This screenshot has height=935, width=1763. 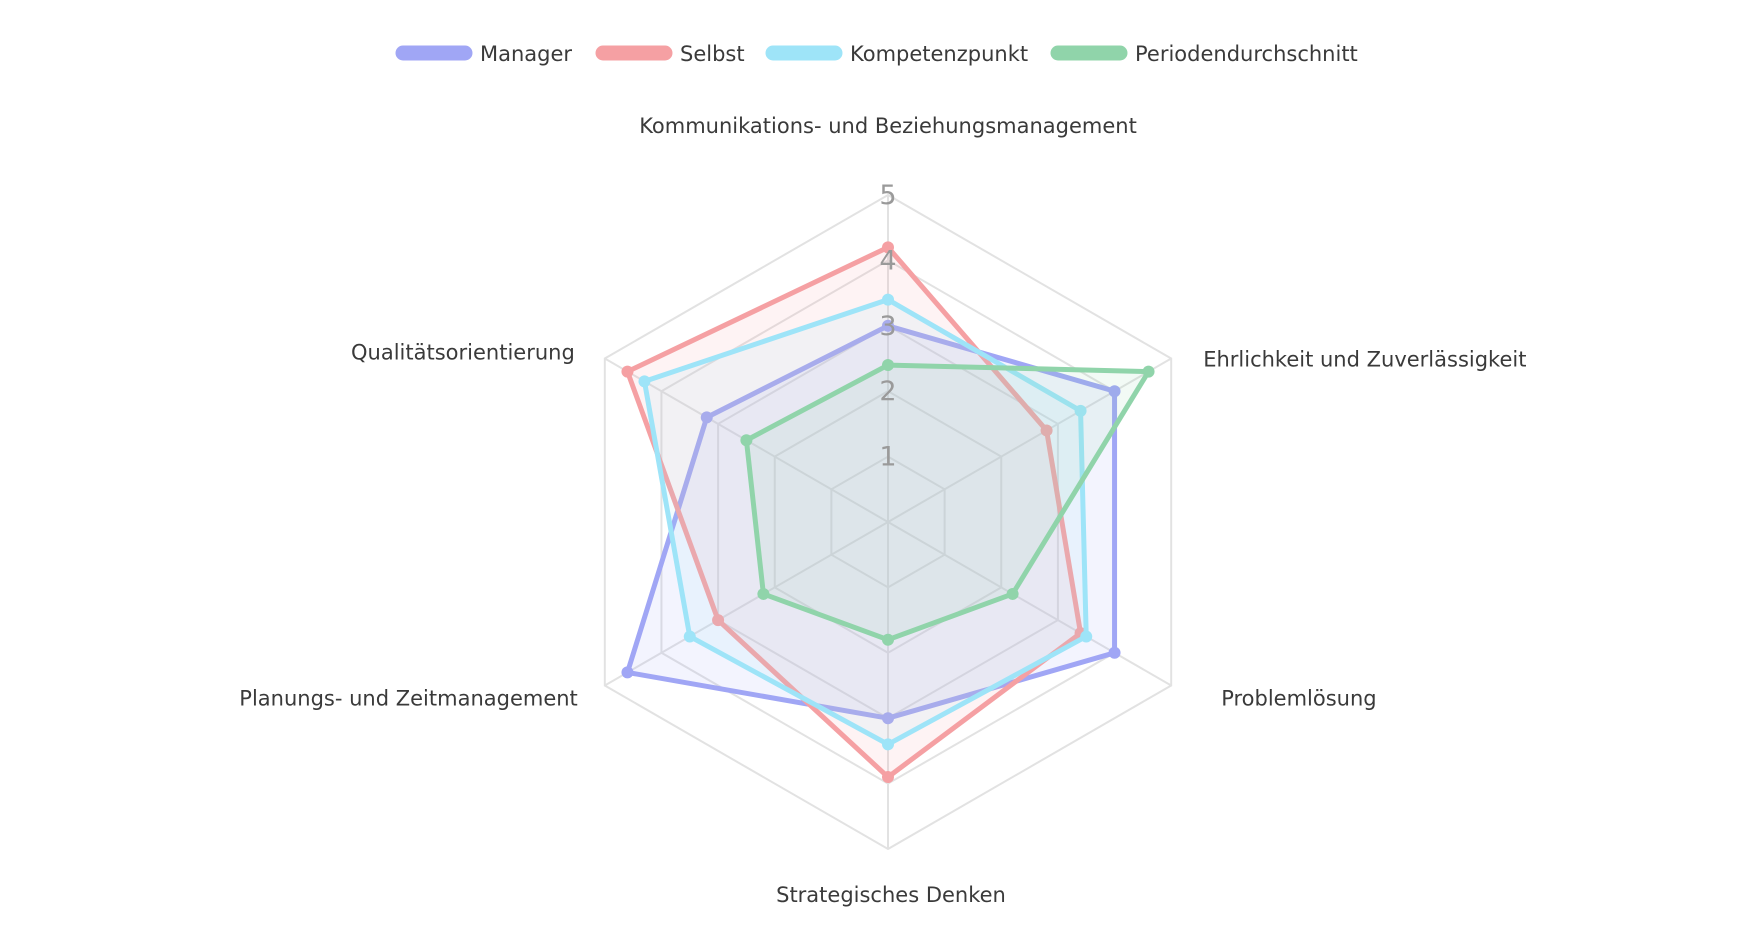 What do you see at coordinates (746, 440) in the screenshot?
I see `point-periodendurchschnitt-qualitaetsorientierung` at bounding box center [746, 440].